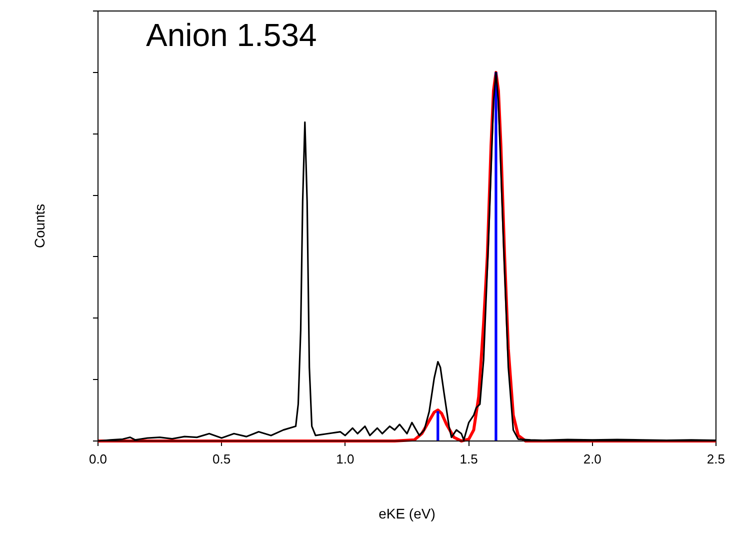 The height and width of the screenshot is (535, 731). I want to click on x-axis-title: eKE (eV), so click(407, 513).